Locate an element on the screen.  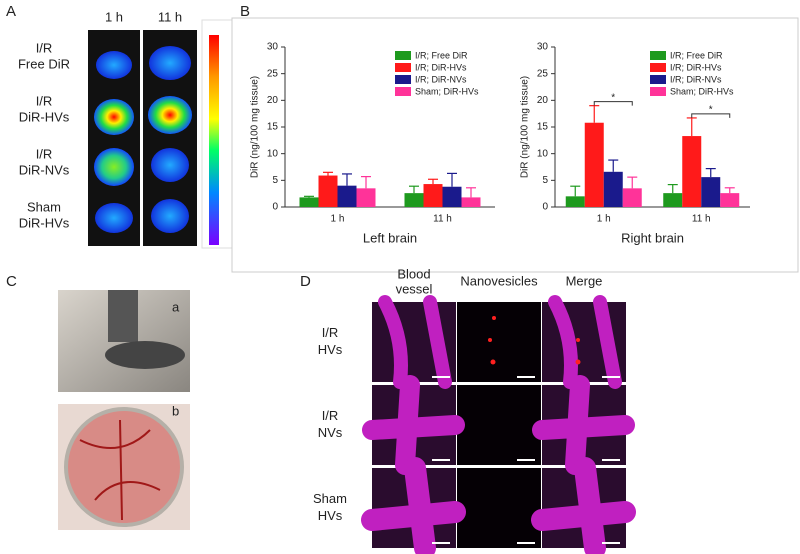
cranial-window is located at coordinates (124, 467).